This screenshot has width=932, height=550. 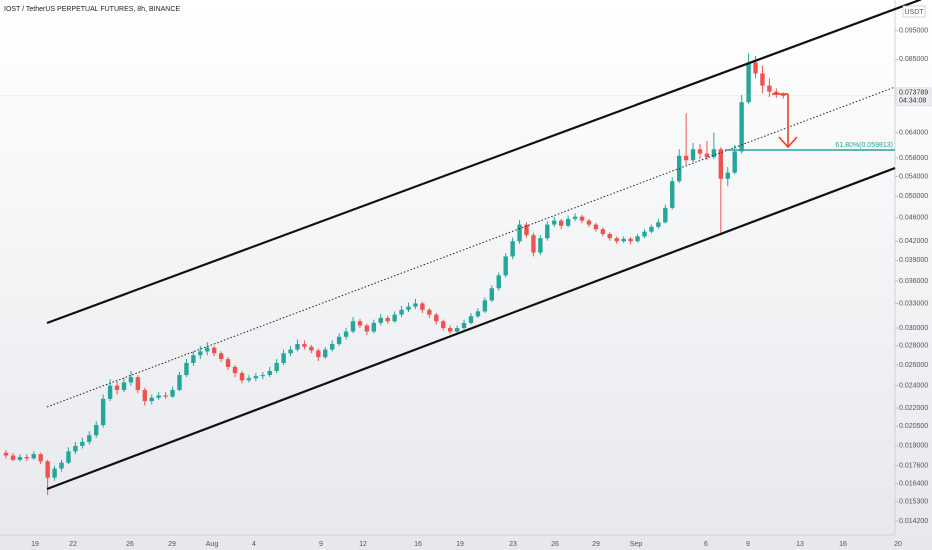 I want to click on x-tick-label: 16, so click(x=418, y=544).